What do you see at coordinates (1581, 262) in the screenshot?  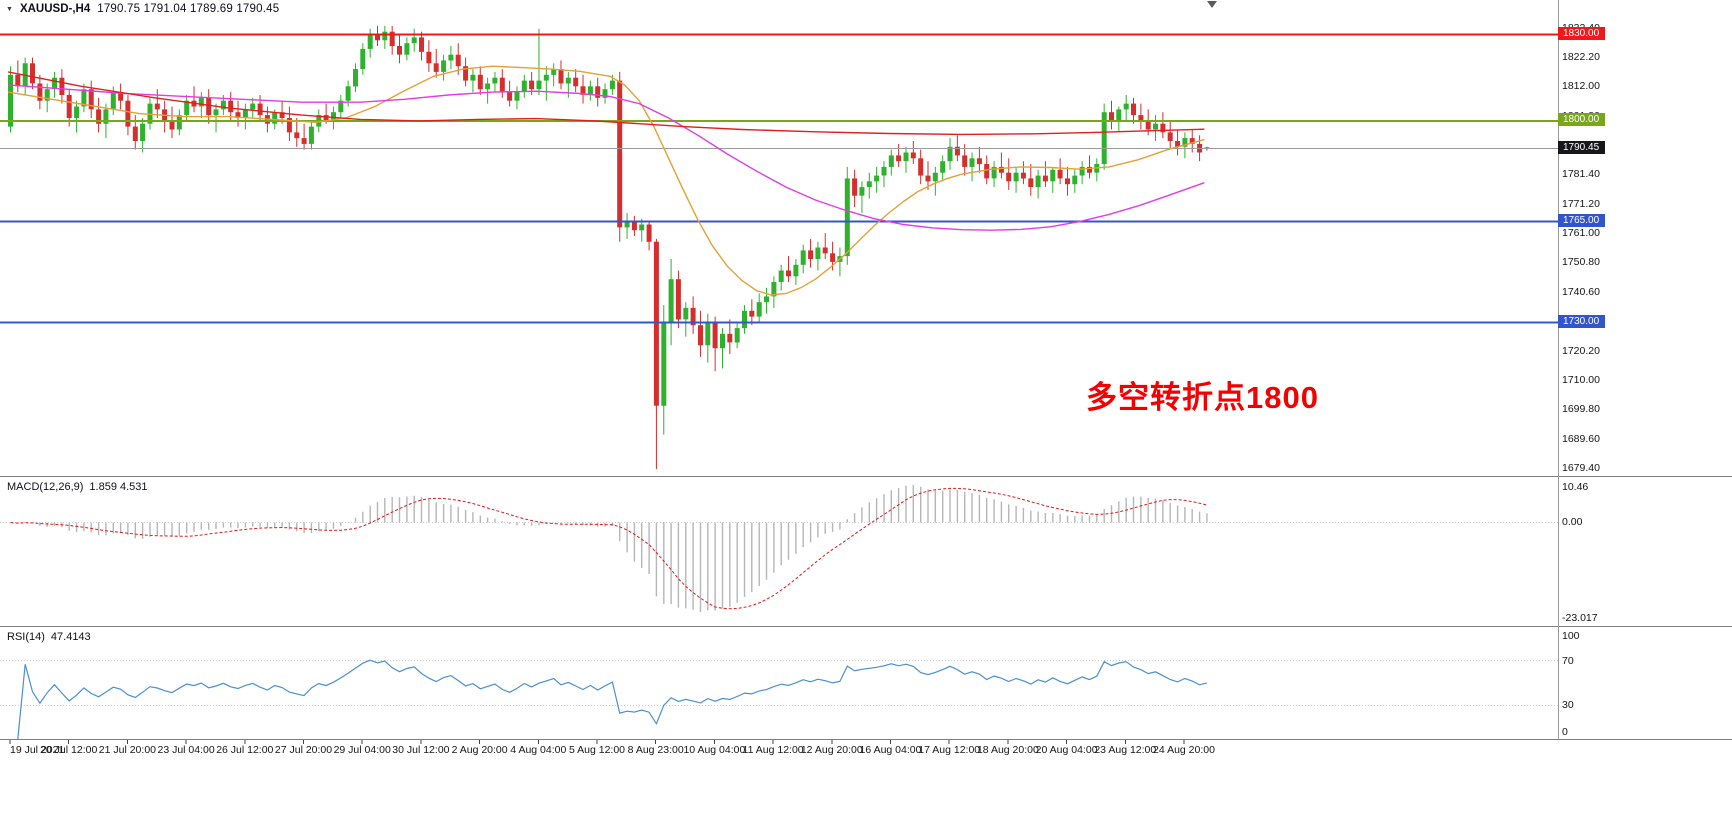 I see `price-axis-label: 1750.80` at bounding box center [1581, 262].